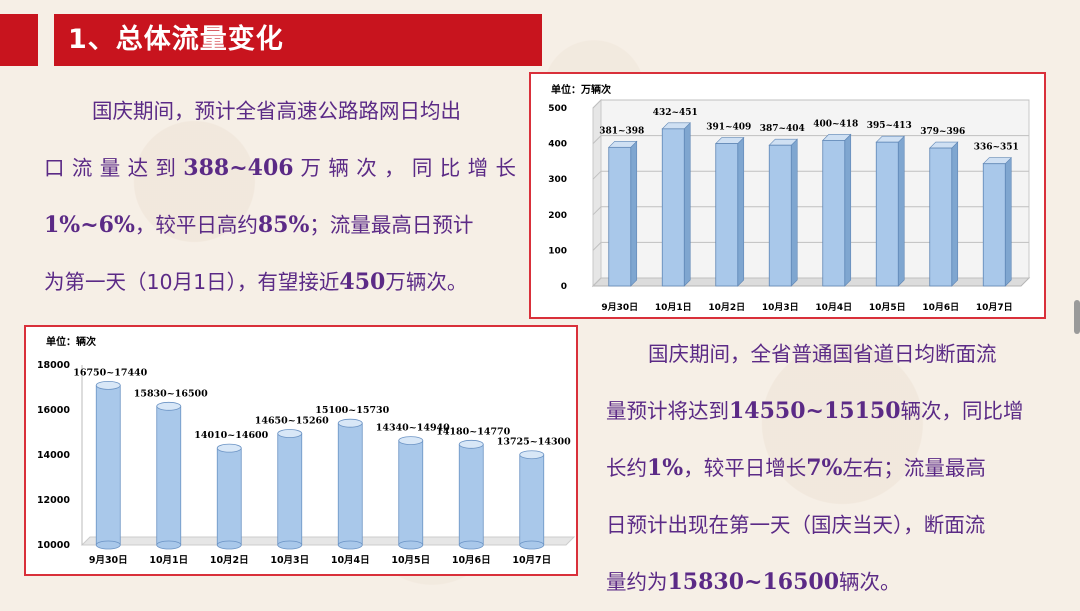 The height and width of the screenshot is (611, 1080). I want to click on y-tick-label: 14000, so click(53, 455).